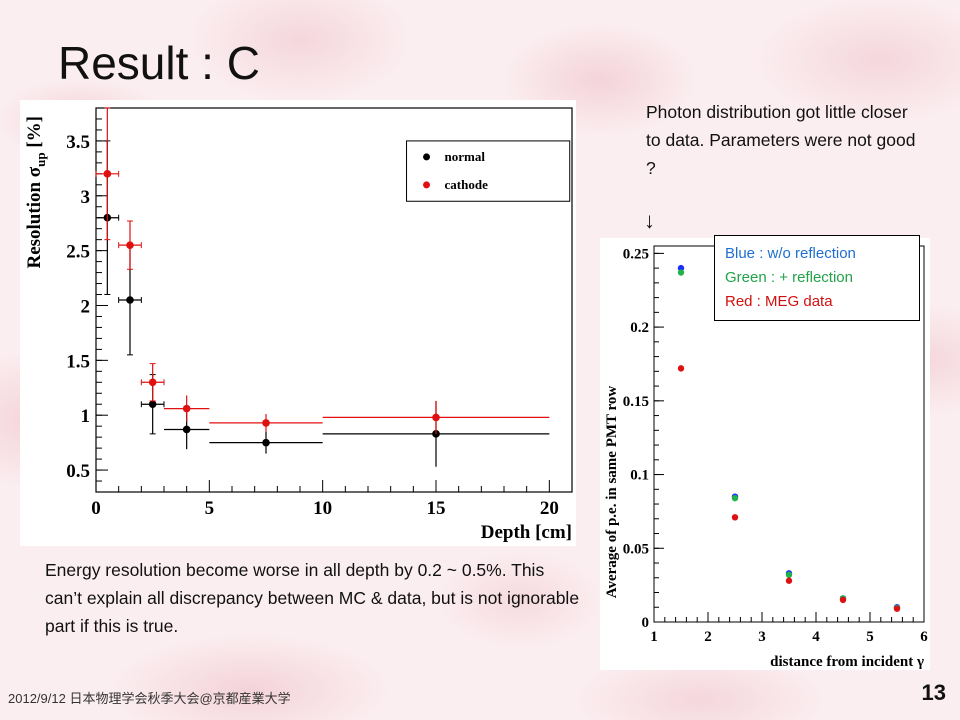  What do you see at coordinates (78, 471) in the screenshot?
I see `y-tick-label: 0.5` at bounding box center [78, 471].